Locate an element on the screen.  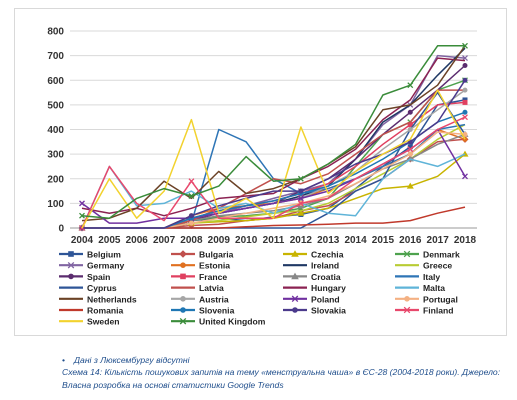
x-tick-label: 2013 is located at coordinates (328, 240).